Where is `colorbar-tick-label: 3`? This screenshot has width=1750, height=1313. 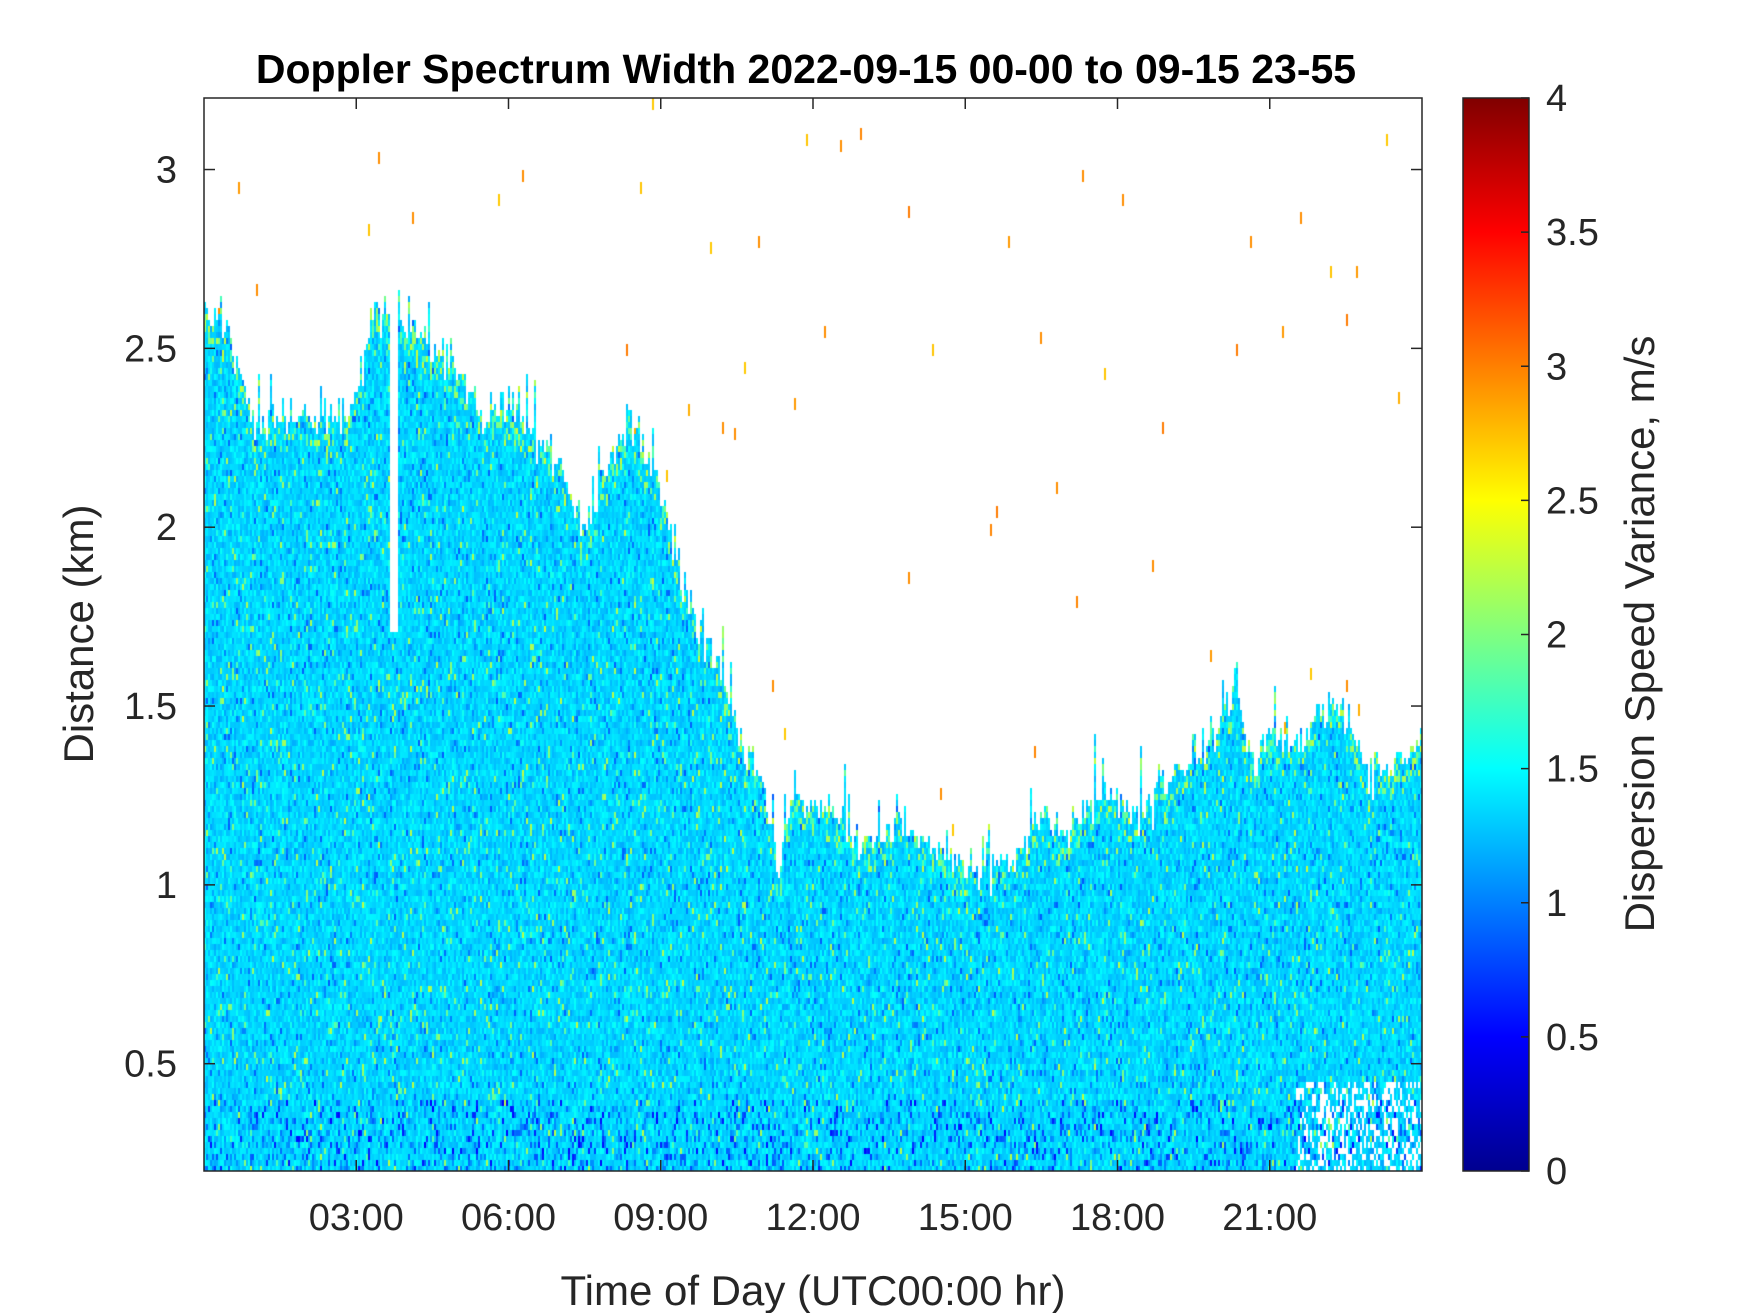
colorbar-tick-label: 3 is located at coordinates (1556, 367).